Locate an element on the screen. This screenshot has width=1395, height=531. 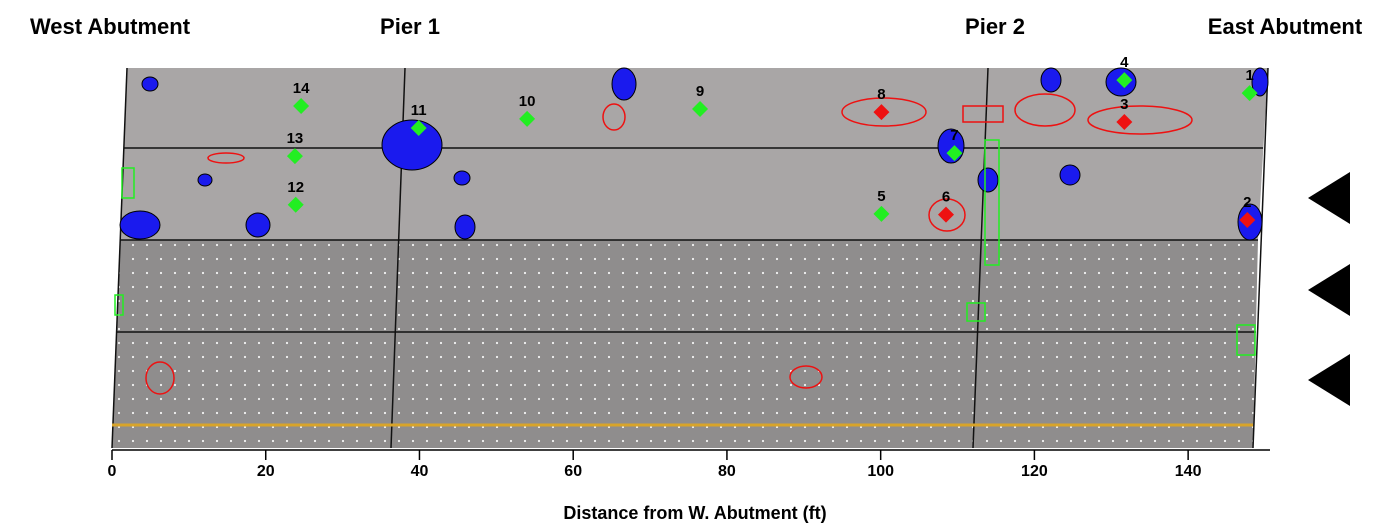
point-label: 8 is located at coordinates (881, 94).